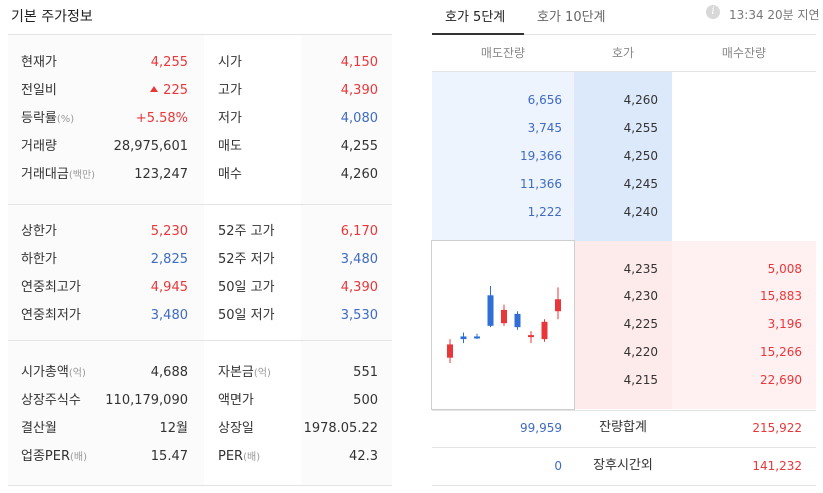  What do you see at coordinates (640, 100) in the screenshot?
I see `ask-price: 4,260` at bounding box center [640, 100].